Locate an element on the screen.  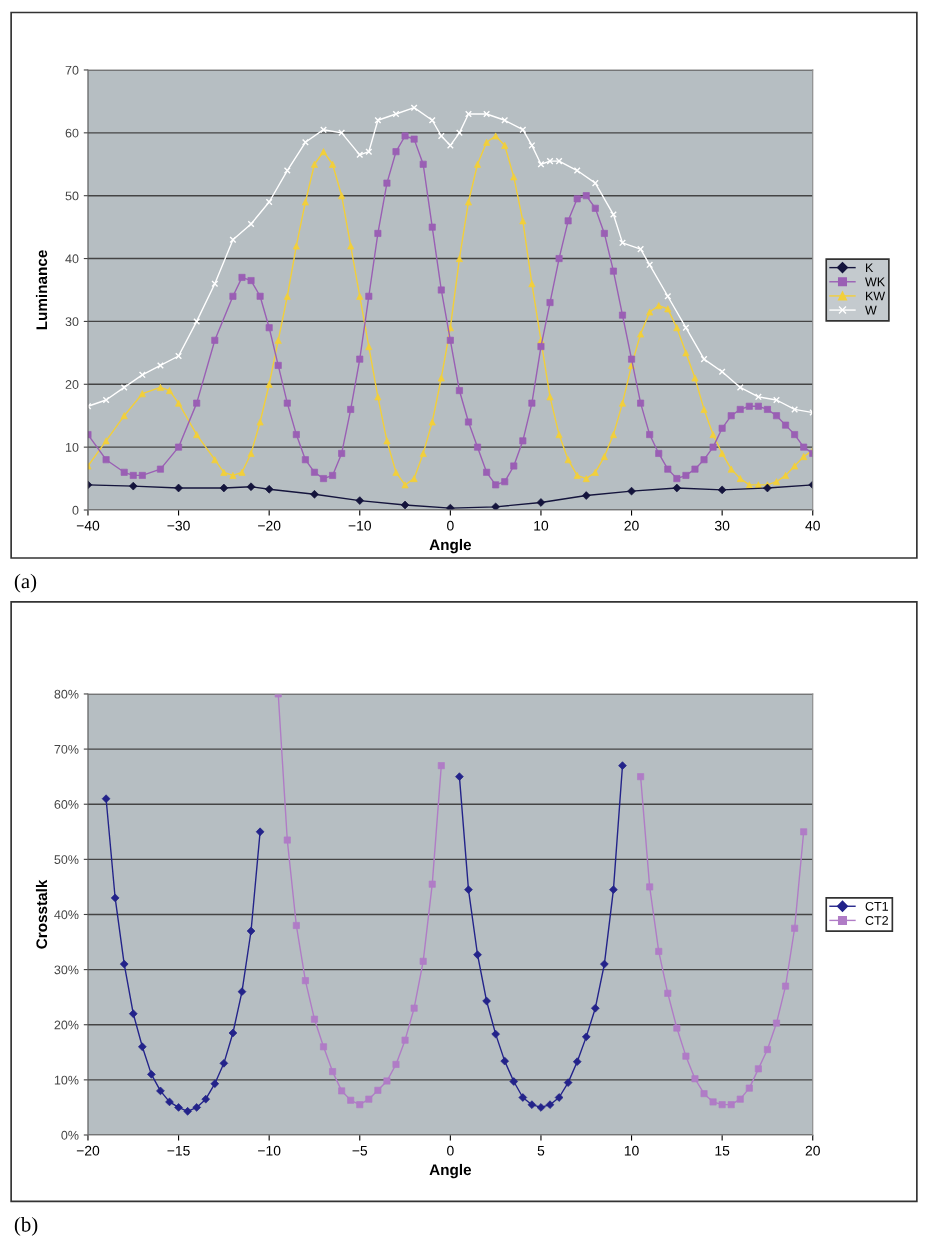
legend-label: K is located at coordinates (870, 267).